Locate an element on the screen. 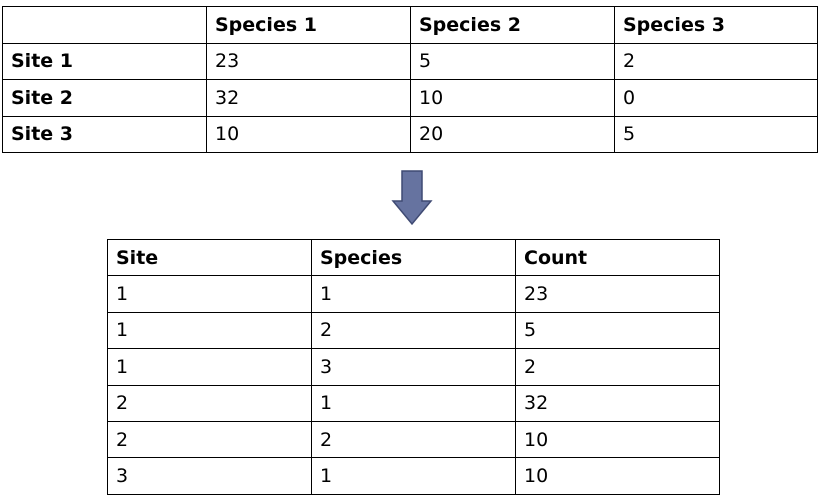 The height and width of the screenshot is (501, 820). column-header: Species is located at coordinates (413, 257).